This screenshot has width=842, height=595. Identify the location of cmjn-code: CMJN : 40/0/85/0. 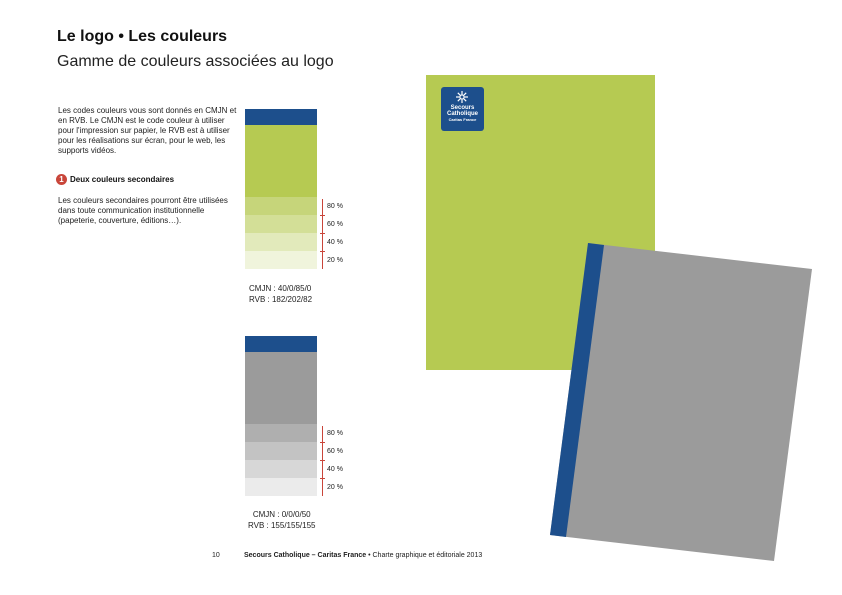
(280, 288).